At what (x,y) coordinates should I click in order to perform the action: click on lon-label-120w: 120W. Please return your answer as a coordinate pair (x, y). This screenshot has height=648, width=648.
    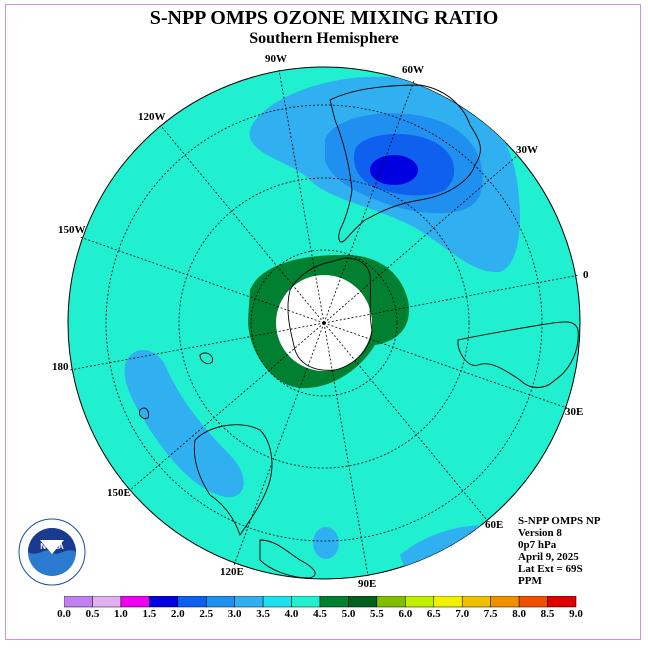
    Looking at the image, I should click on (152, 117).